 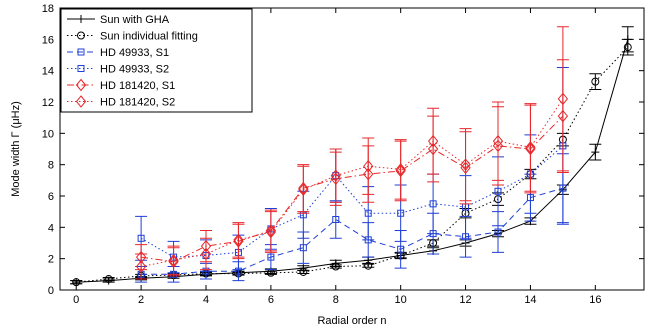 I want to click on x-axis-label: Radial order n, so click(x=351, y=321).